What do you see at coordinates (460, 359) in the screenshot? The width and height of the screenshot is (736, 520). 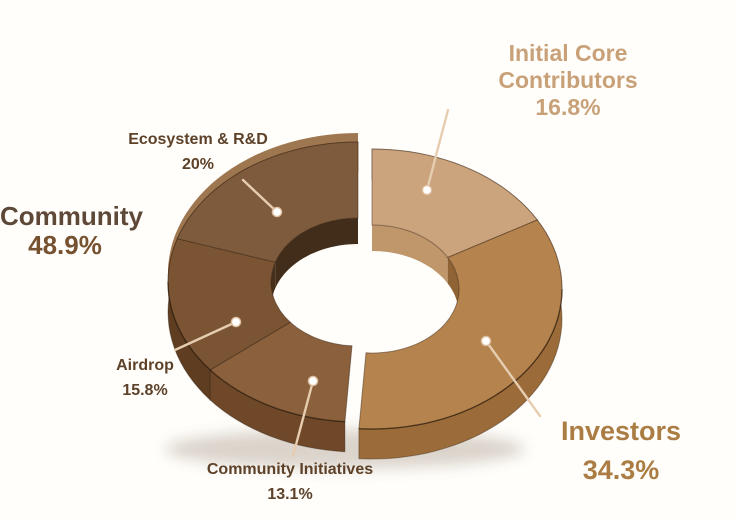 I see `front-edge-investors` at bounding box center [460, 359].